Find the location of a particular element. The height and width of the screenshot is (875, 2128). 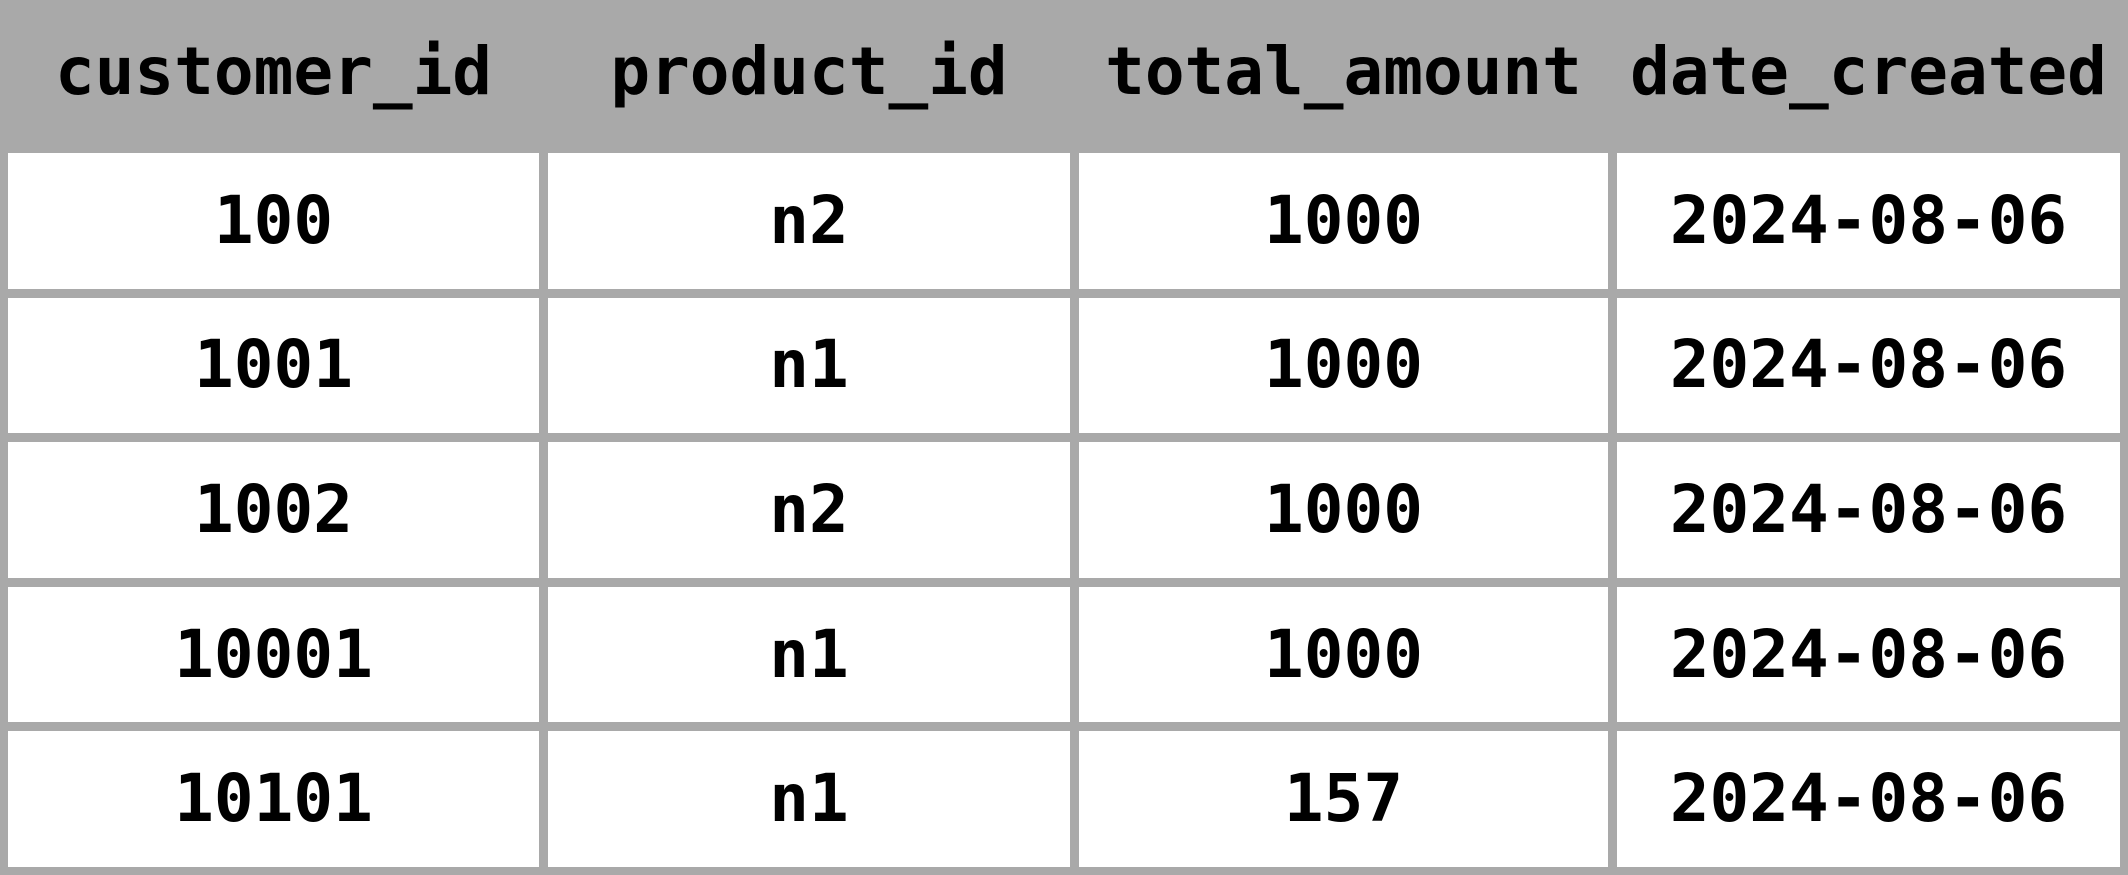

table-cell: 10001 is located at coordinates (273, 654).